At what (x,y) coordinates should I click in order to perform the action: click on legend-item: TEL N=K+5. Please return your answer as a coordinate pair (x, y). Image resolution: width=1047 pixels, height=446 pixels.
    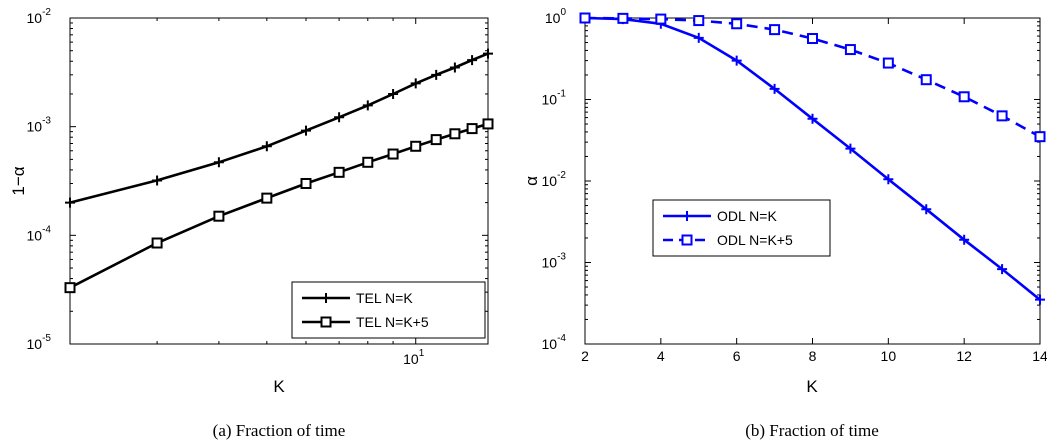
    Looking at the image, I should click on (365, 322).